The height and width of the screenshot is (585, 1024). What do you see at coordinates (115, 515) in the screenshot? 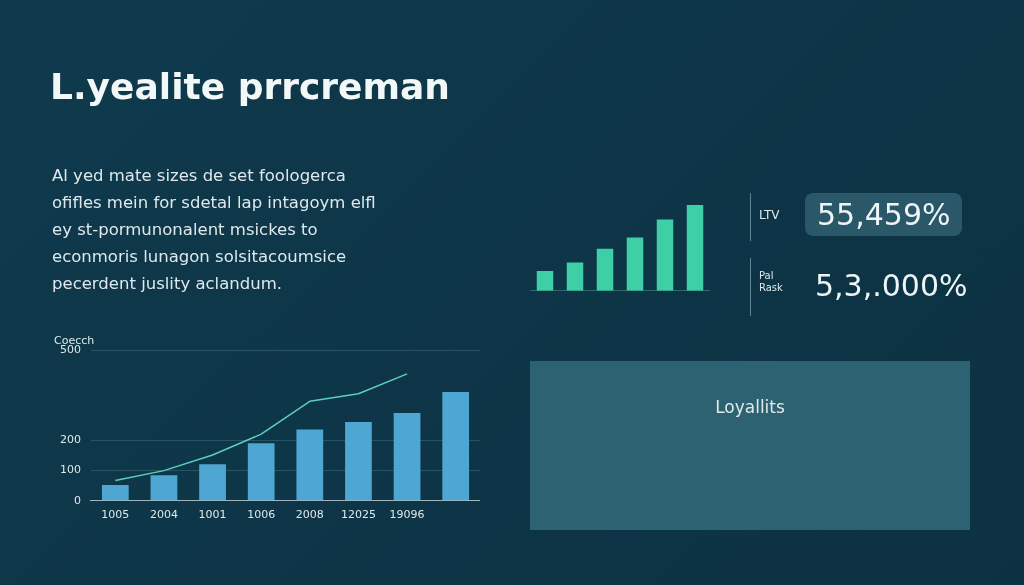
I see `x-tick-label: 1005` at bounding box center [115, 515].